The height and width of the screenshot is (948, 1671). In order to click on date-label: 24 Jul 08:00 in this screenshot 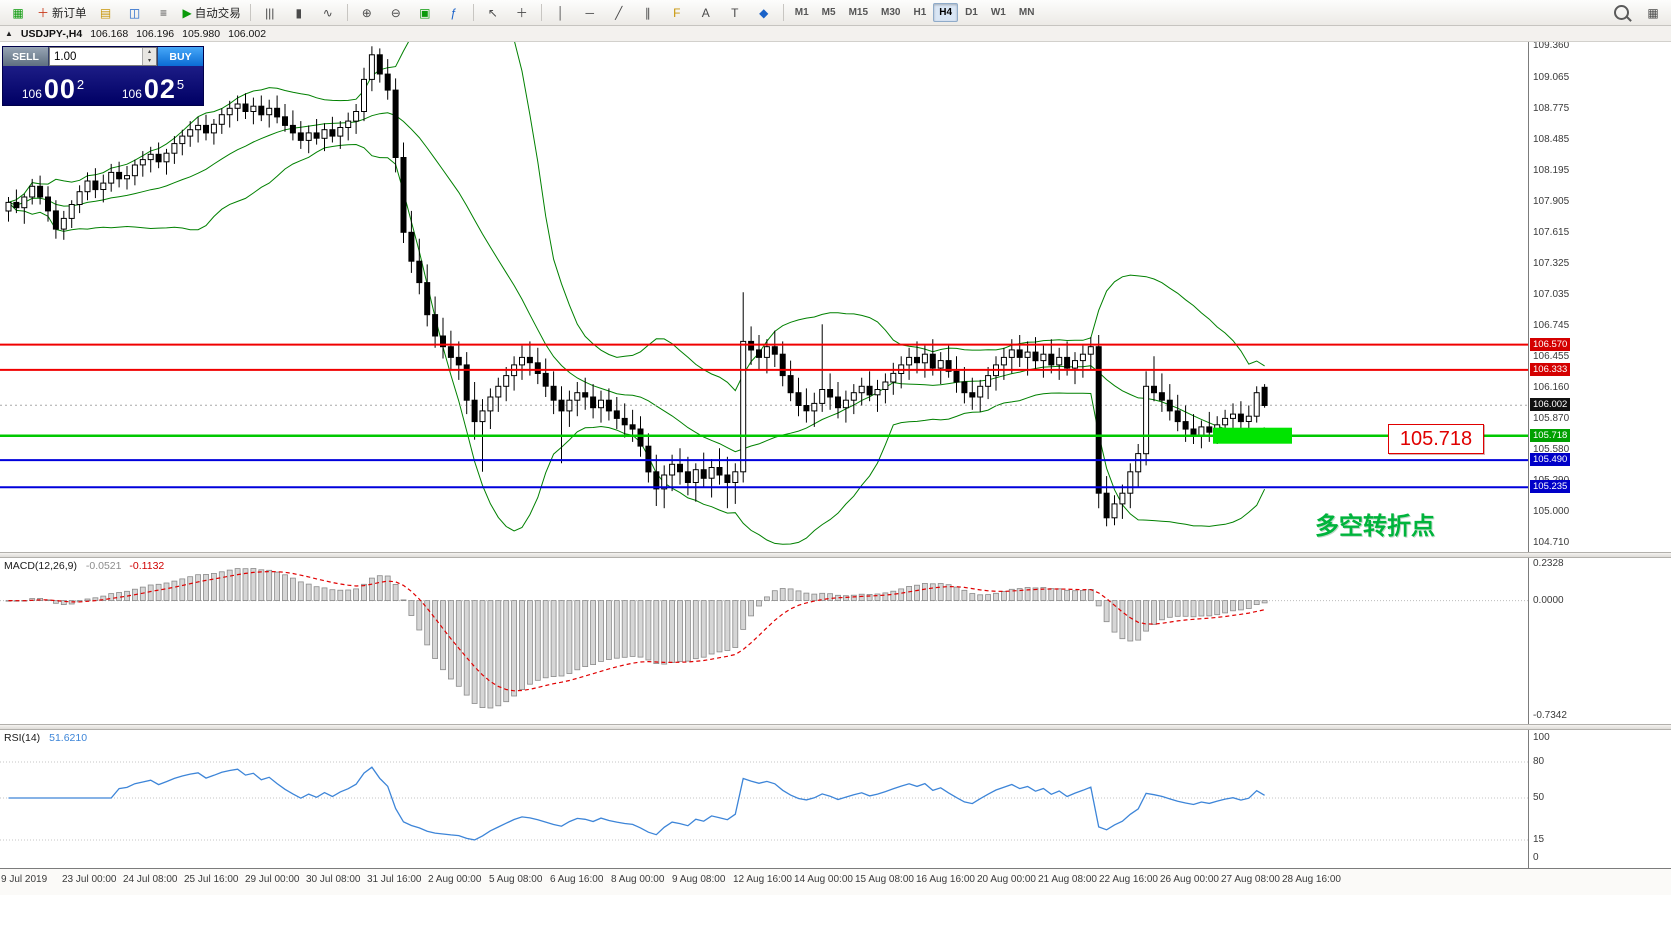, I will do `click(150, 879)`.